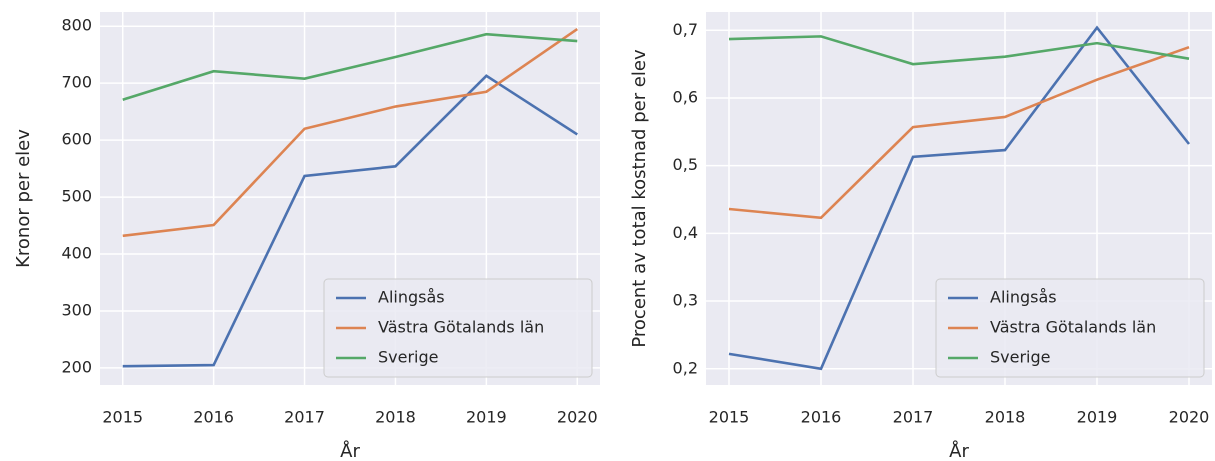 The image size is (1215, 461). What do you see at coordinates (685, 164) in the screenshot?
I see `y-tick-label: 0,5` at bounding box center [685, 164].